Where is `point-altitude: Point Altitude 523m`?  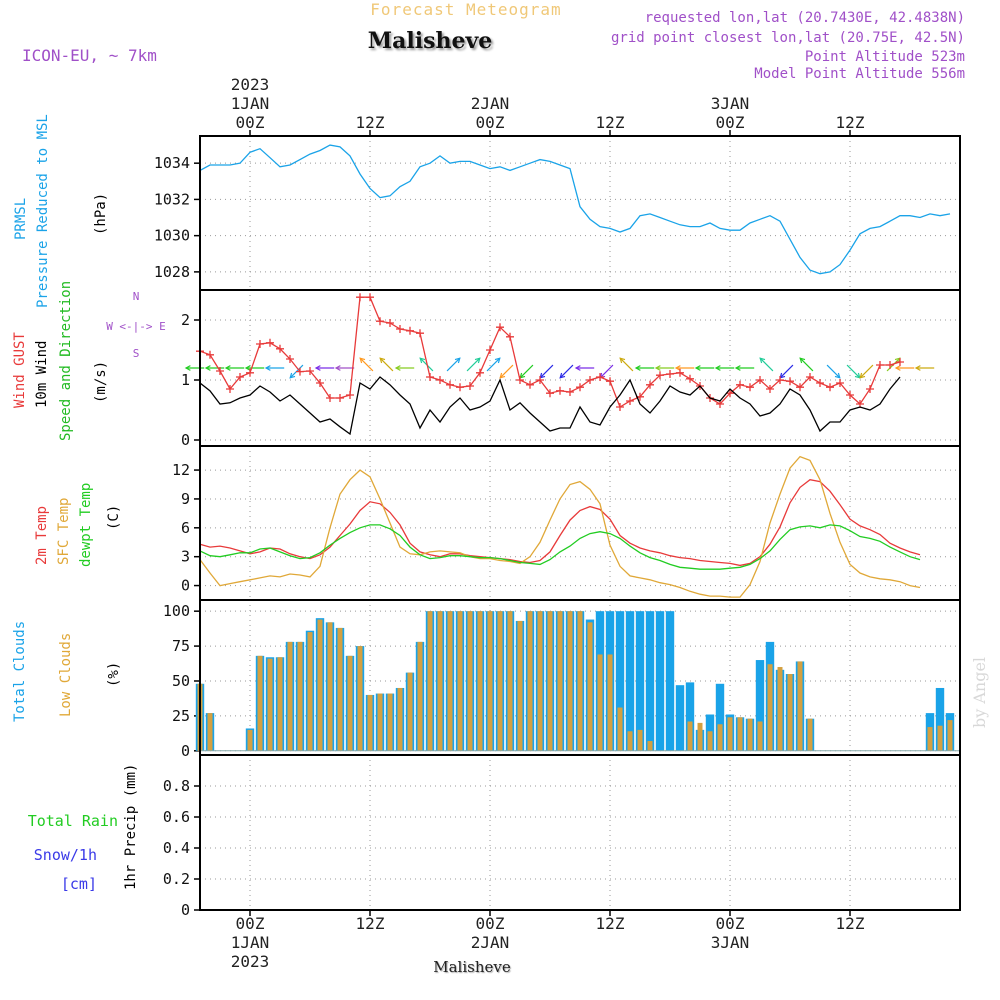
point-altitude: Point Altitude 523m is located at coordinates (885, 57).